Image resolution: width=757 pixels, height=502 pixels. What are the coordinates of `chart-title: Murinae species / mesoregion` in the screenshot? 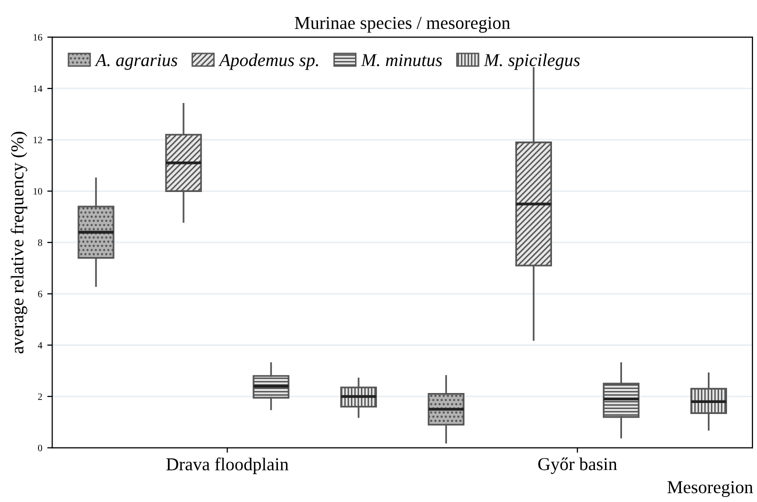 It's located at (402, 24).